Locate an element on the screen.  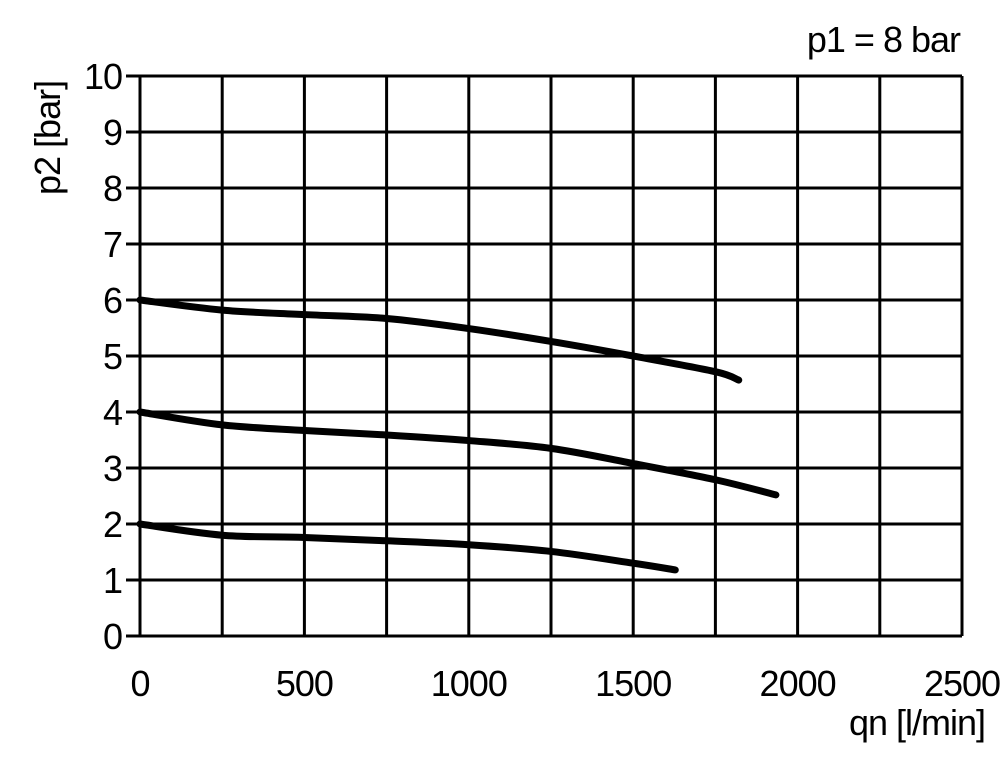
y-tick-label: 10 is located at coordinates (103, 76).